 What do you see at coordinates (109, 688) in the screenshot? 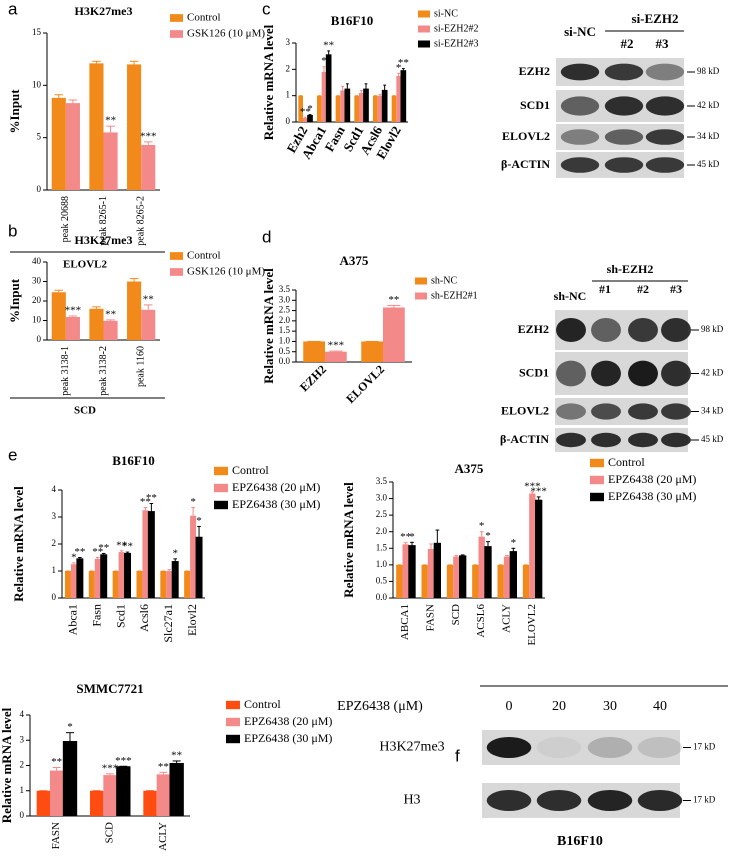
I see `chart-title: SMMC7721` at bounding box center [109, 688].